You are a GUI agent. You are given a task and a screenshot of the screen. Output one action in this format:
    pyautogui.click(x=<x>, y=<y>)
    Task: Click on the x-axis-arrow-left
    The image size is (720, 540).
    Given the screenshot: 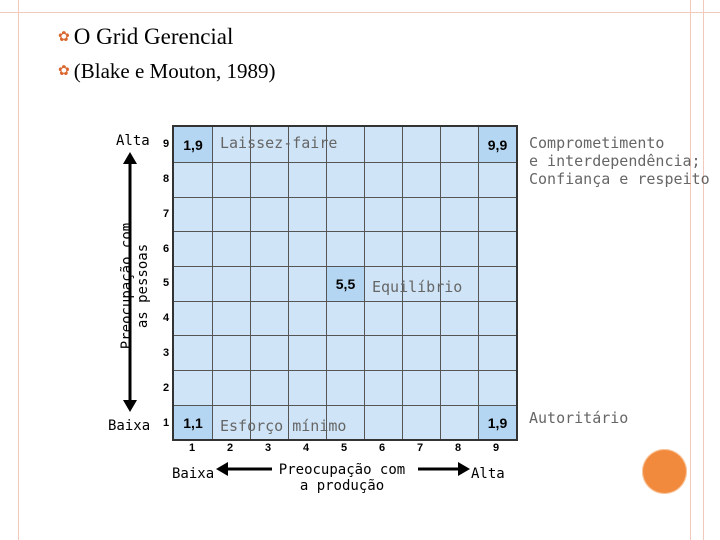 What is the action you would take?
    pyautogui.click(x=244, y=469)
    